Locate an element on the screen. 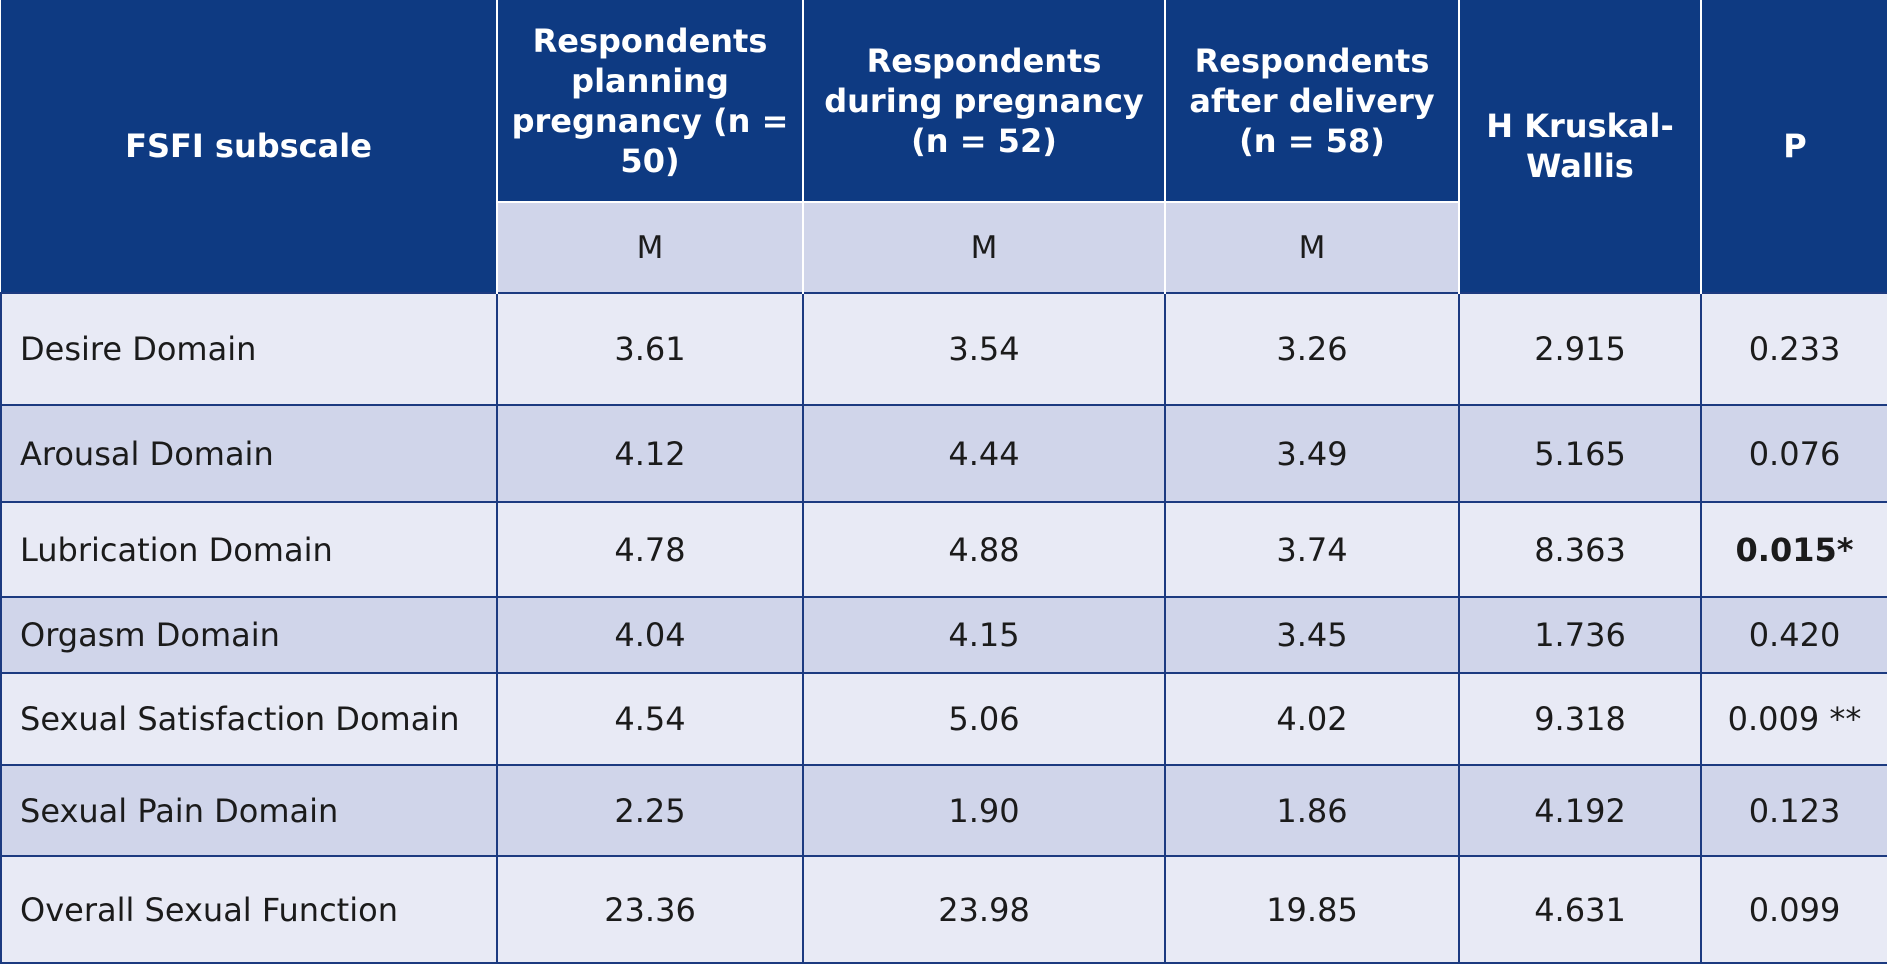 This screenshot has height=964, width=1887. cell-planning: 4.54 is located at coordinates (650, 719).